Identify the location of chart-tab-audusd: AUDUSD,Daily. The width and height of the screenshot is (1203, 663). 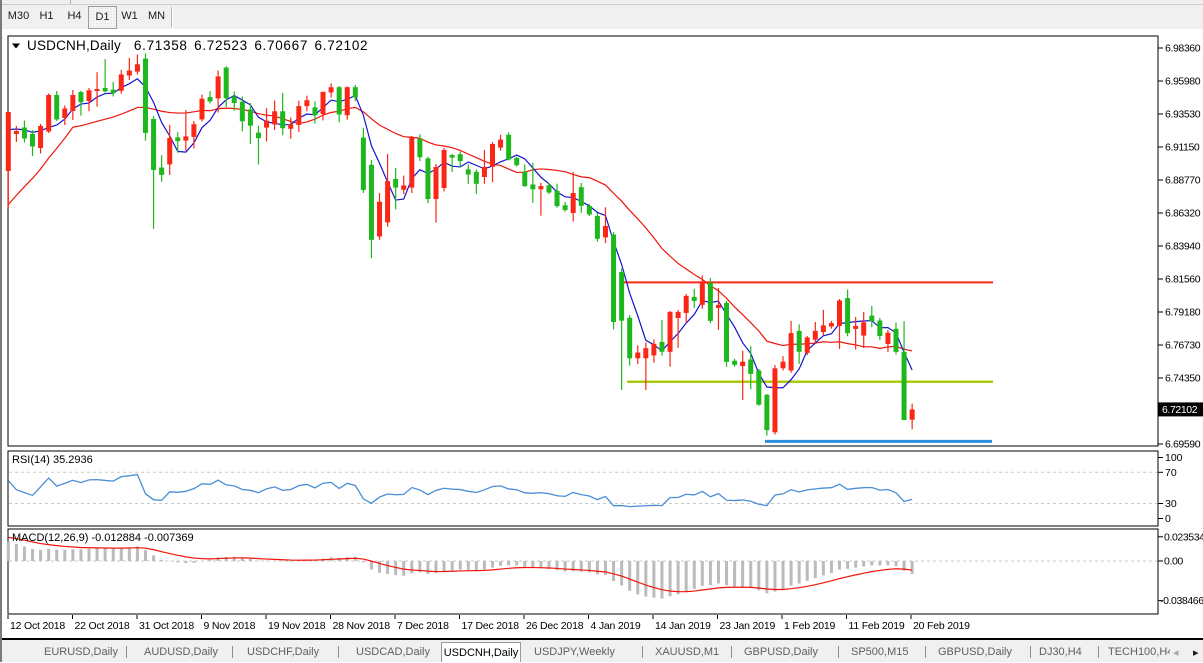
(181, 652).